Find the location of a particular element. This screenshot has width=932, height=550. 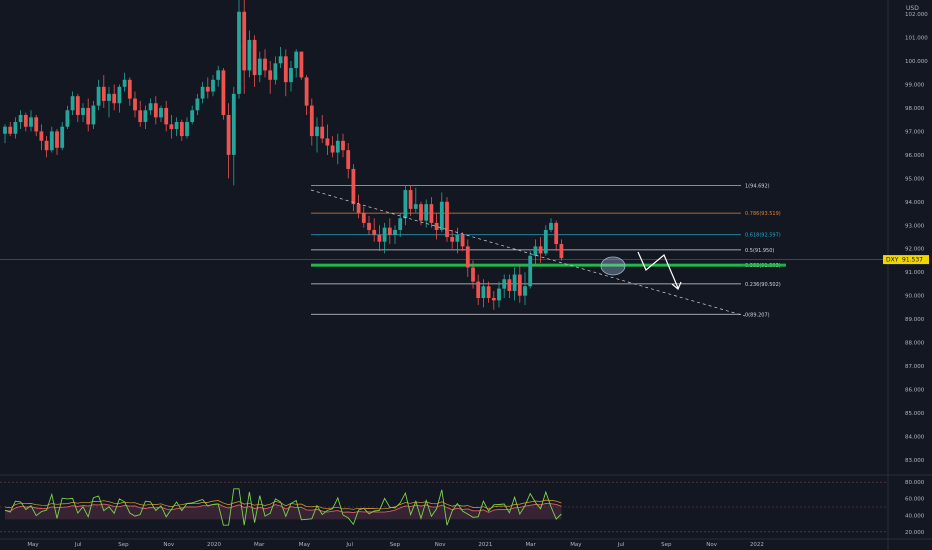

drawings is located at coordinates (528, 253).